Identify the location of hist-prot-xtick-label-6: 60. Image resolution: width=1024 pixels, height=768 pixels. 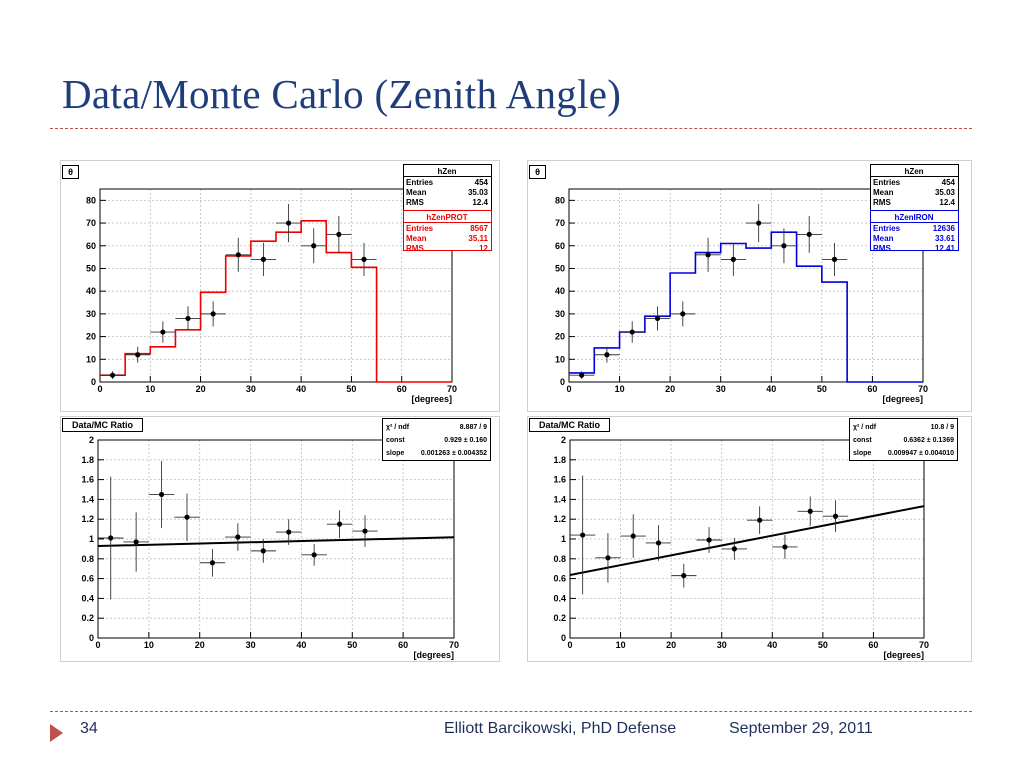
(402, 389).